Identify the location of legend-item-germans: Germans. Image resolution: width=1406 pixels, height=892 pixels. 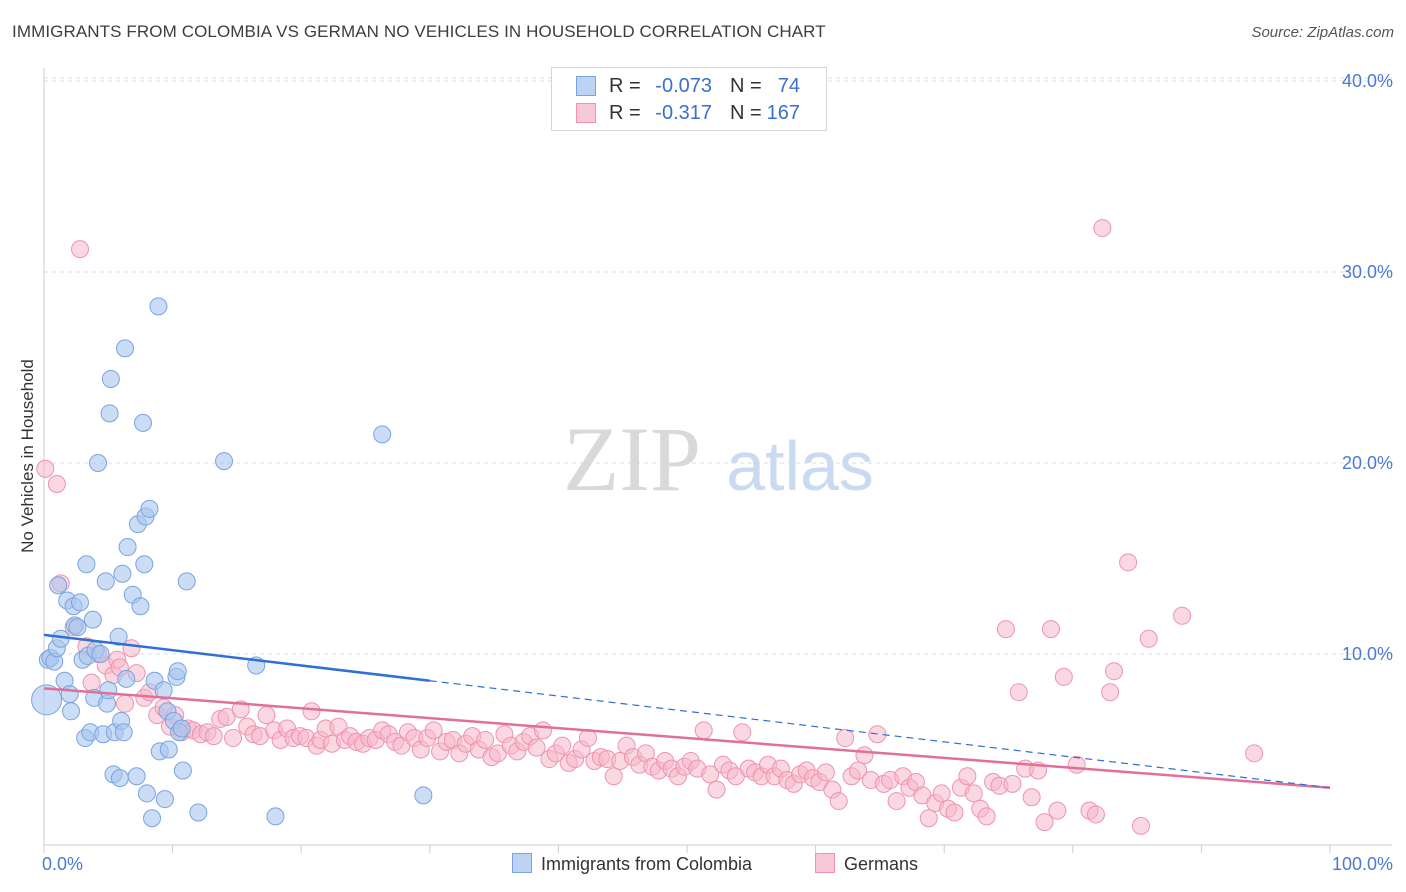
(866, 864).